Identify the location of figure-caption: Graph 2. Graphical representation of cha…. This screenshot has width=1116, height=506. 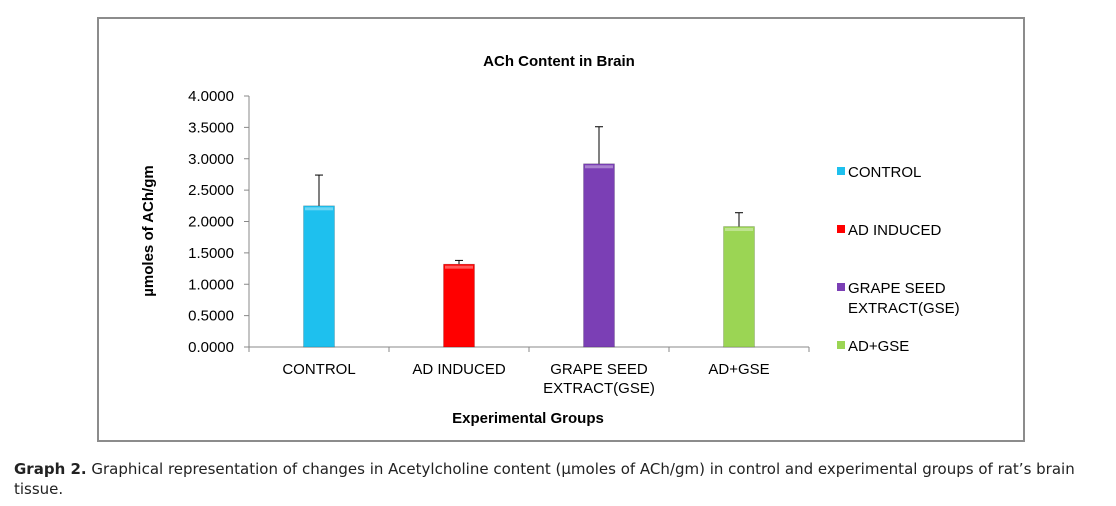
(562, 479).